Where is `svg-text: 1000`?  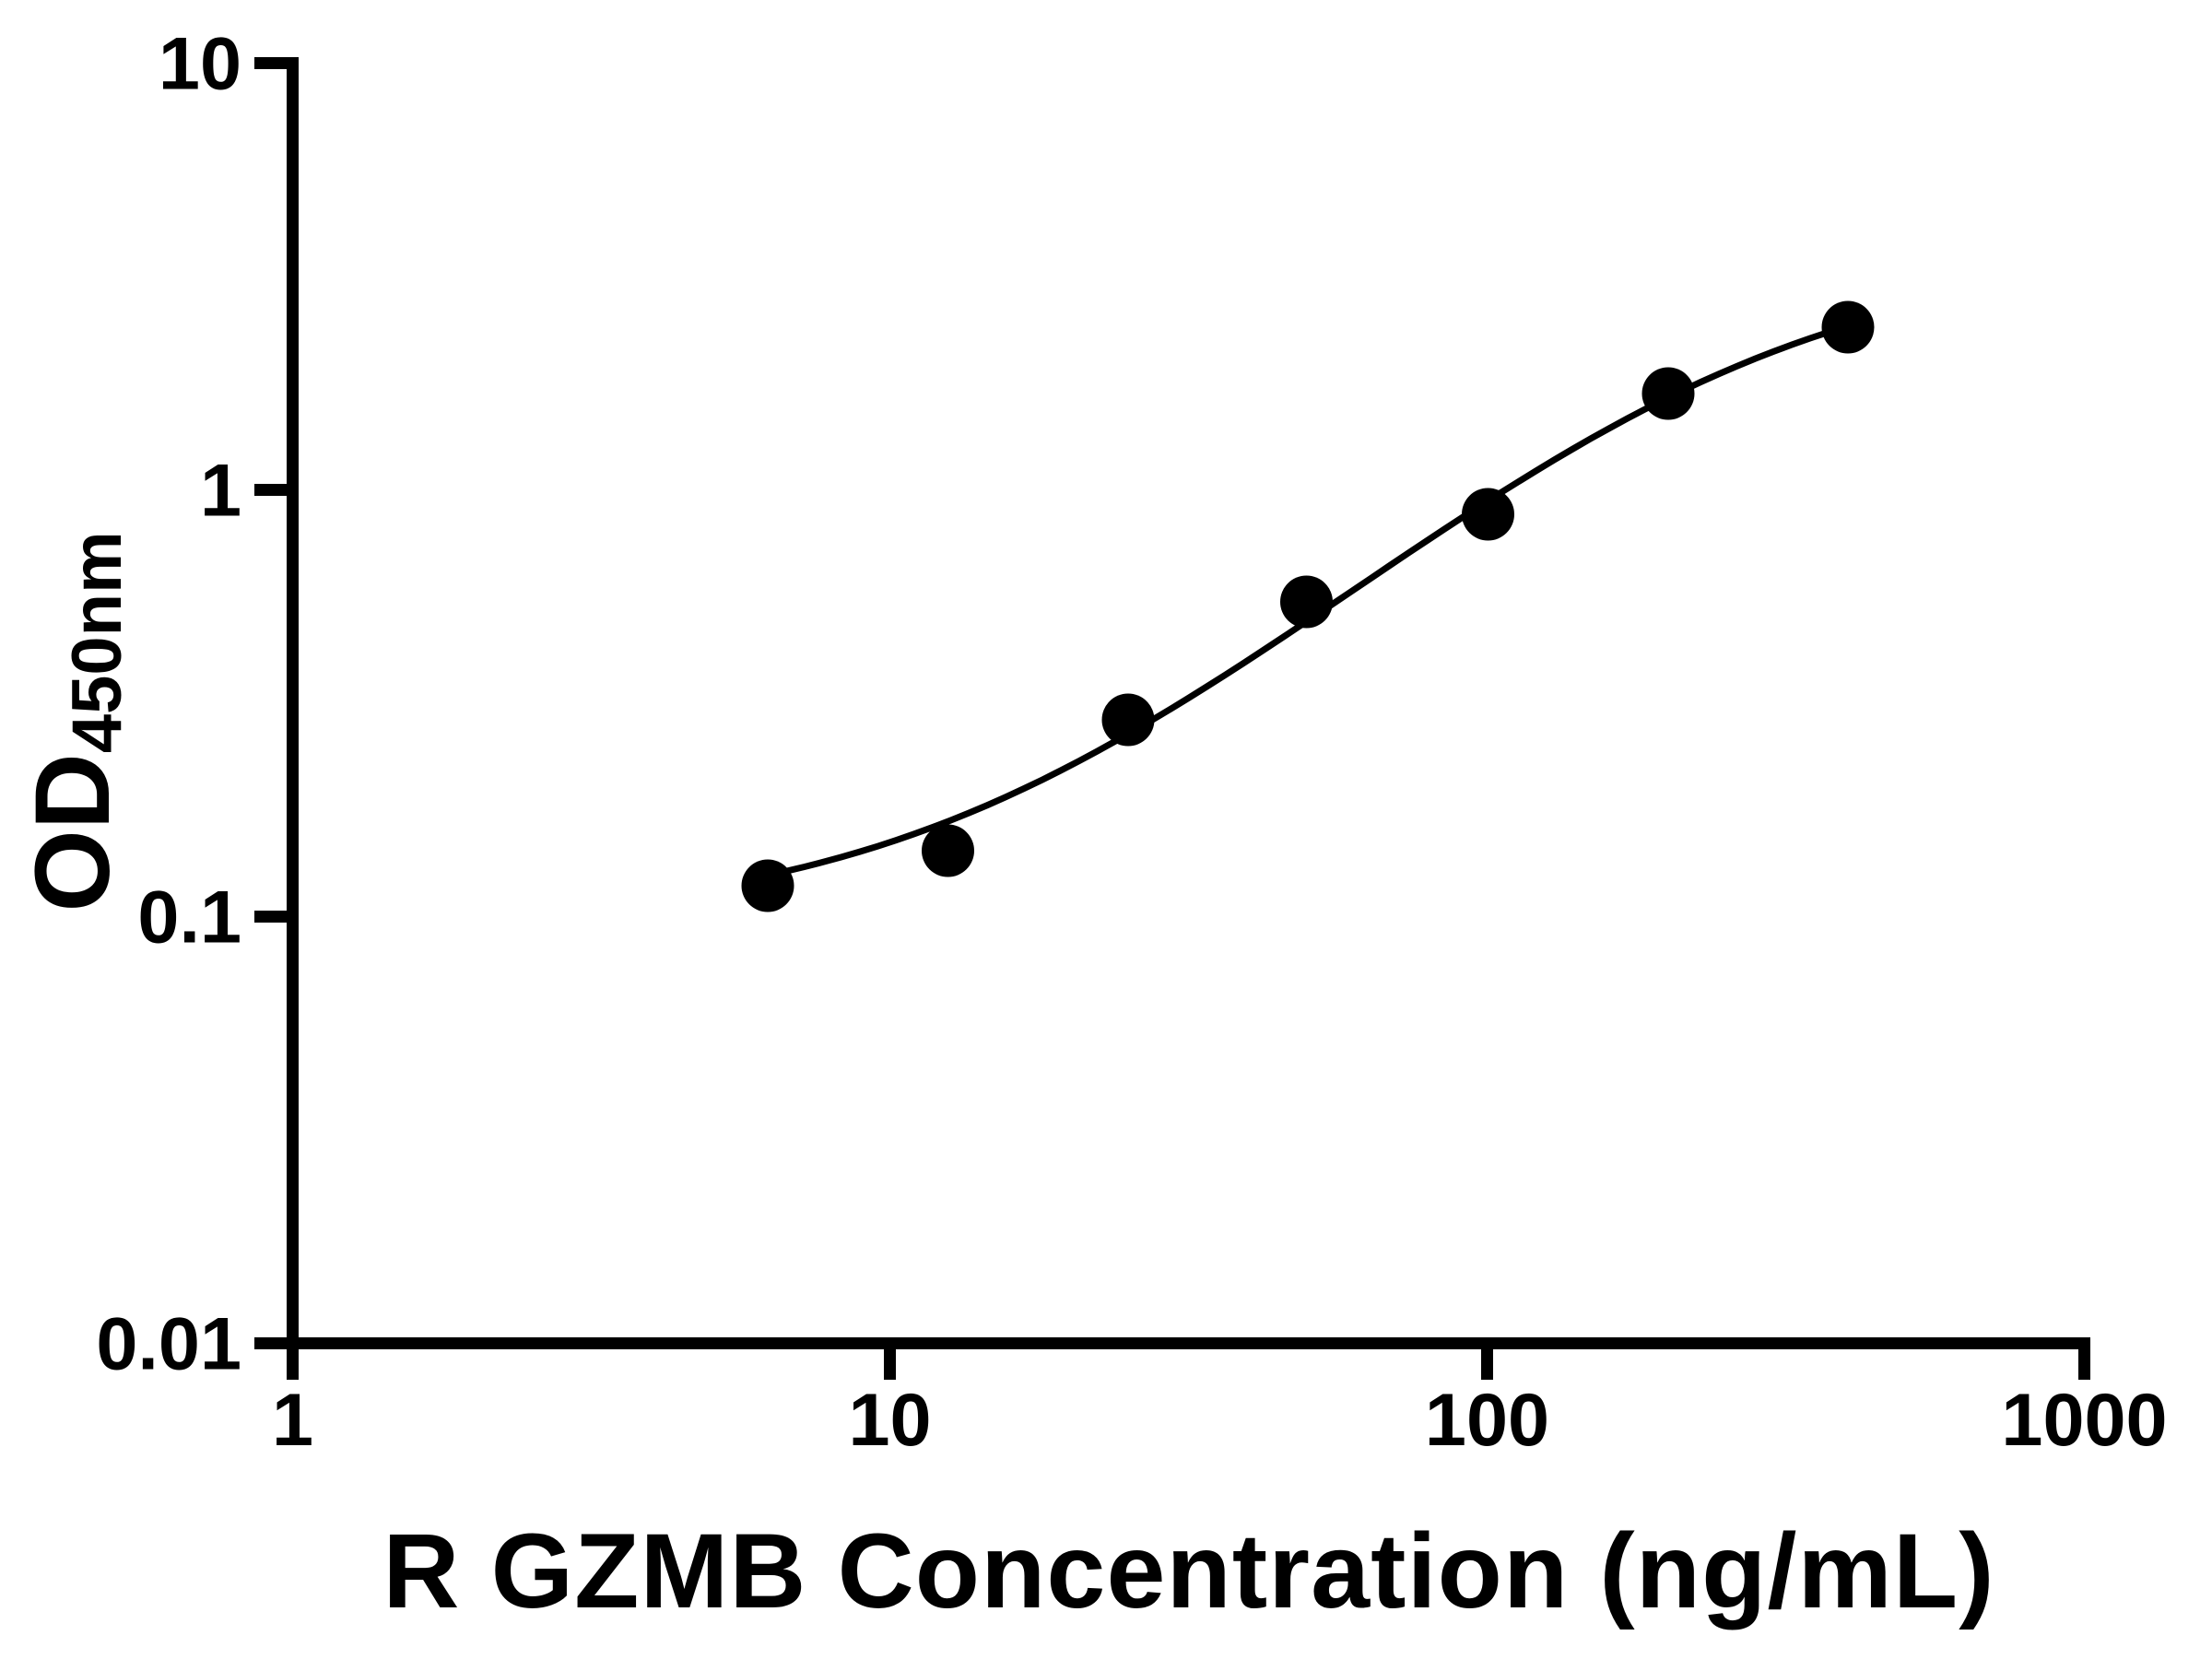 svg-text: 1000 is located at coordinates (2084, 1420).